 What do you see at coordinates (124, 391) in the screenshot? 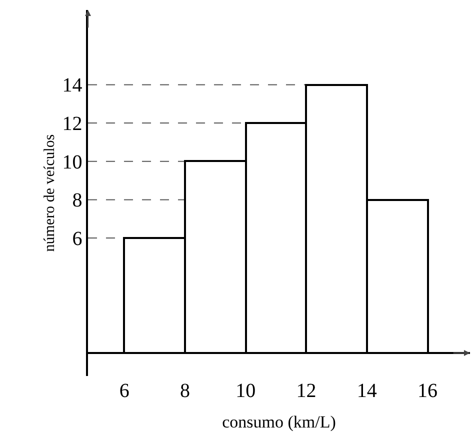
I see `x-tick-label: 6` at bounding box center [124, 391].